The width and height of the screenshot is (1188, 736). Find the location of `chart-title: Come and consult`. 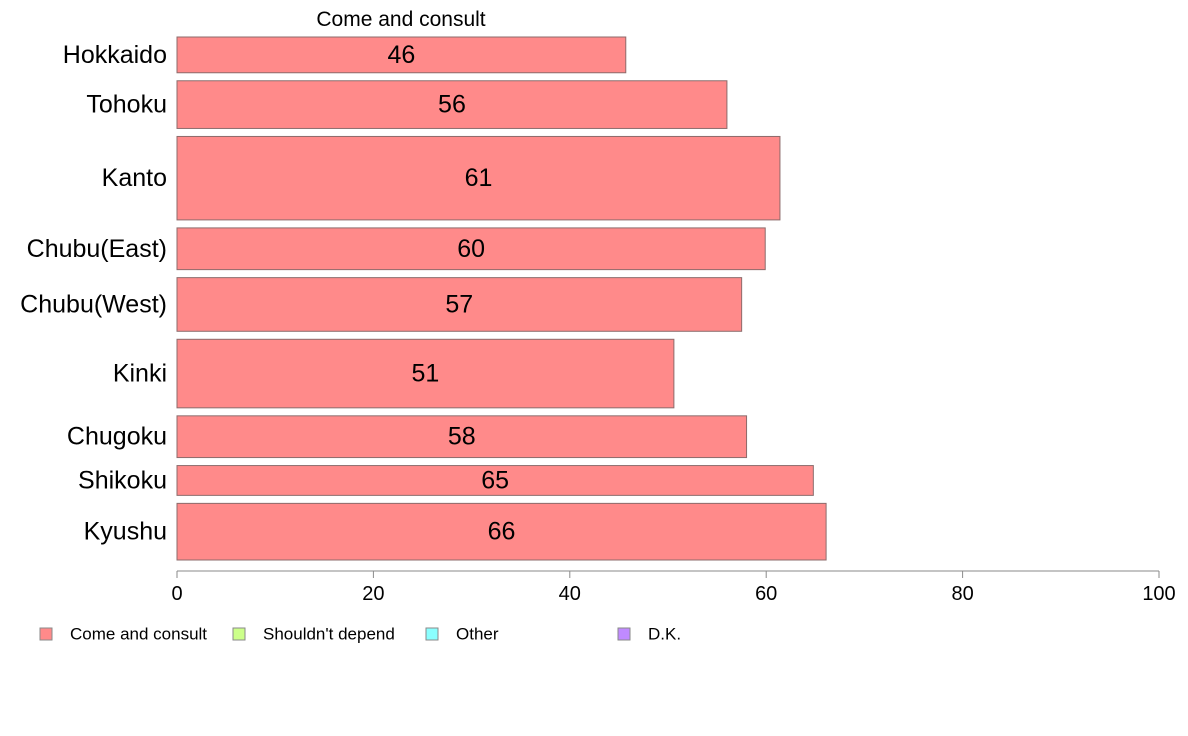

chart-title: Come and consult is located at coordinates (400, 19).